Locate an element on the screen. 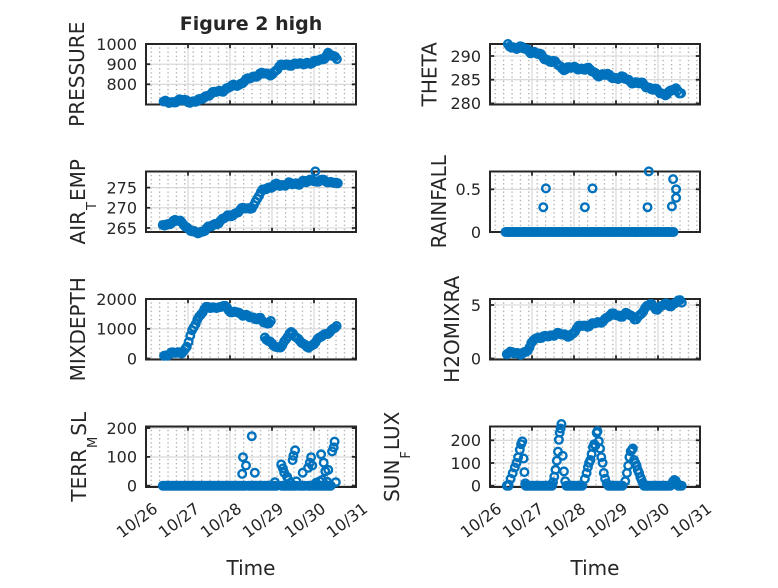 The height and width of the screenshot is (588, 778). svg-text: THETA is located at coordinates (430, 75).